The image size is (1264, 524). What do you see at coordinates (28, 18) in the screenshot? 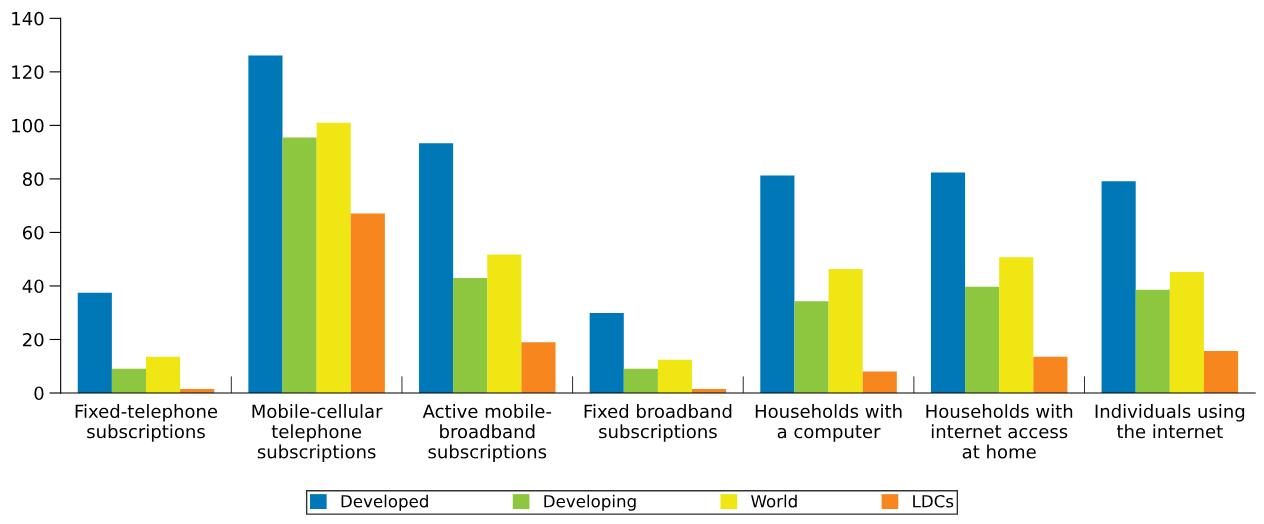
I see `y-tick-label: 140` at bounding box center [28, 18].